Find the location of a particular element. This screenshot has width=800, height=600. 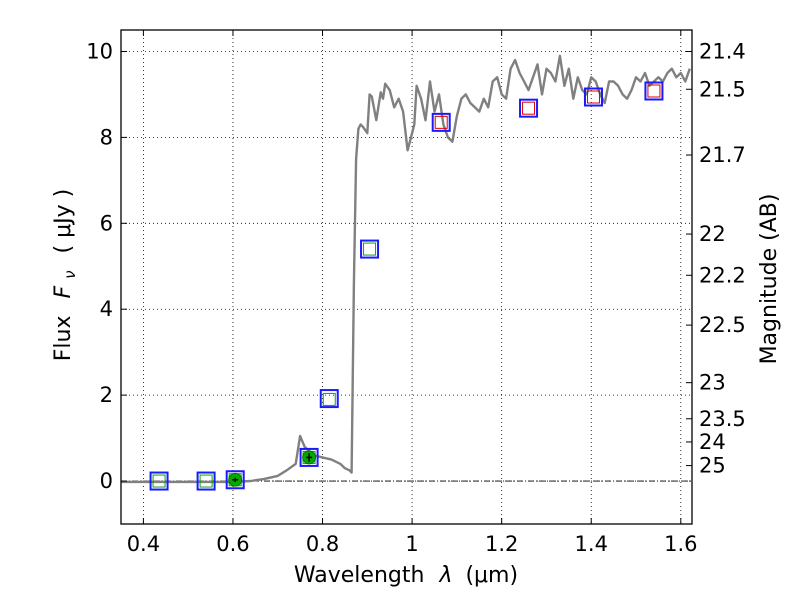

x-tick-label: 1.6 is located at coordinates (680, 544).